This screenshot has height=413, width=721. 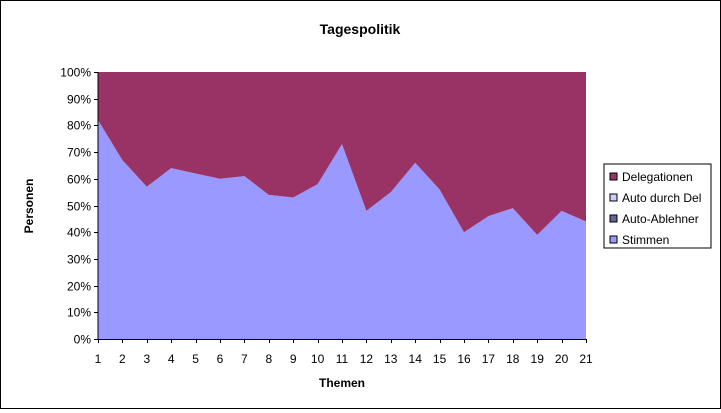 What do you see at coordinates (244, 359) in the screenshot?
I see `x-tick-label: 7` at bounding box center [244, 359].